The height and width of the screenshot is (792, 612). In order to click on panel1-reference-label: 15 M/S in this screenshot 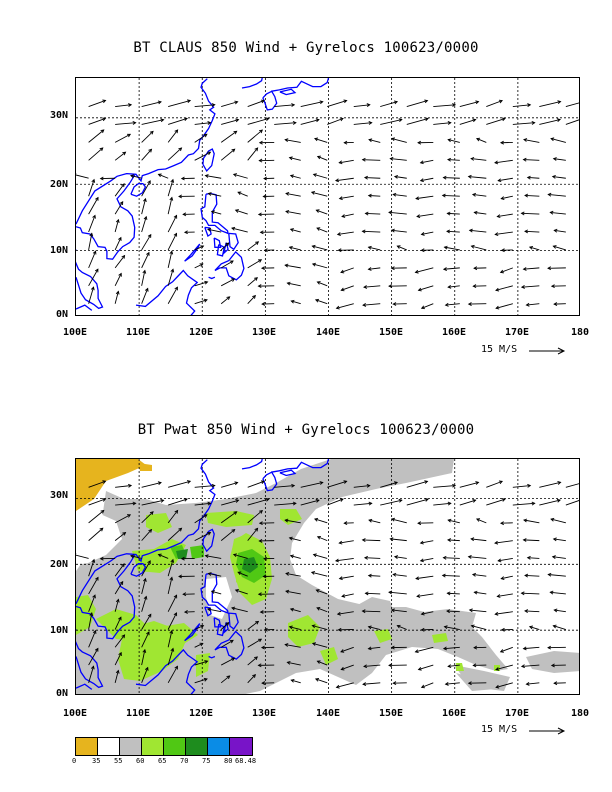, I will do `click(499, 349)`.